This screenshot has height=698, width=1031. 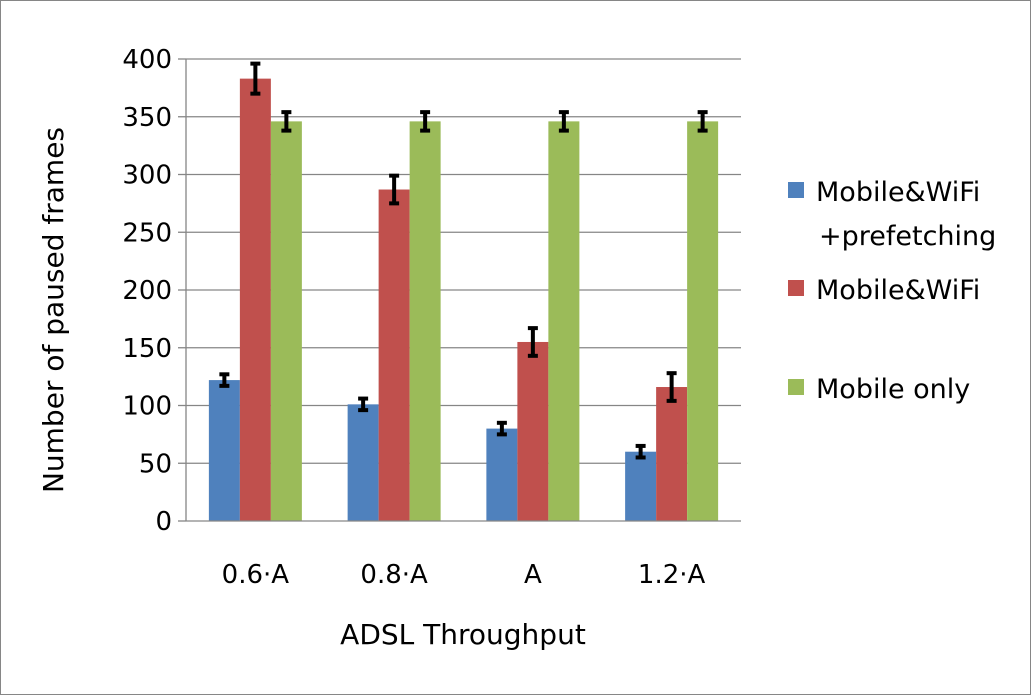 I want to click on y-tick-label: 100, so click(x=147, y=407).